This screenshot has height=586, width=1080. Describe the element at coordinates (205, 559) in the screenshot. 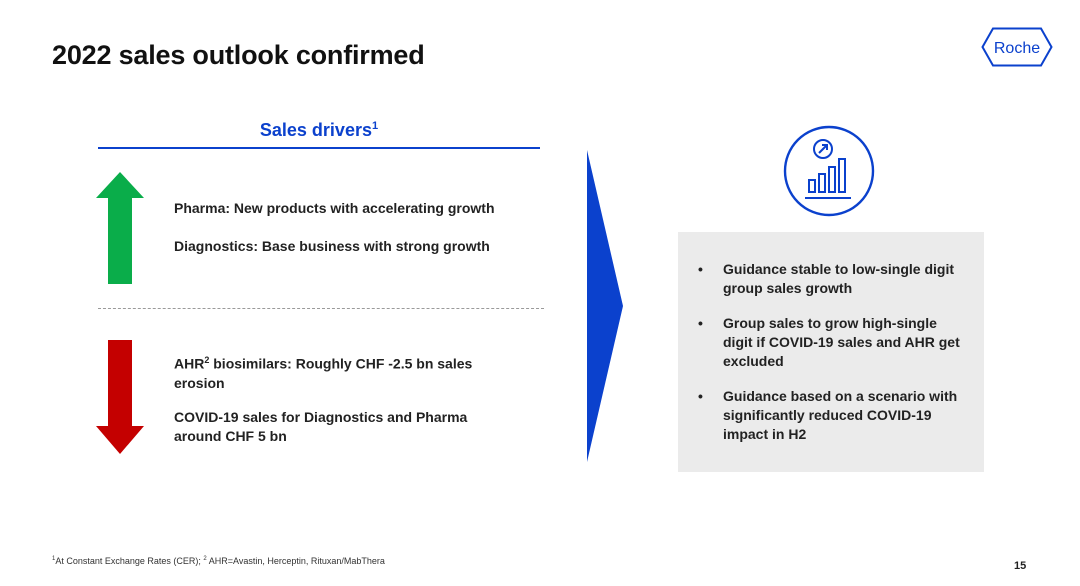

I see `footnote-mark: 2` at that location.